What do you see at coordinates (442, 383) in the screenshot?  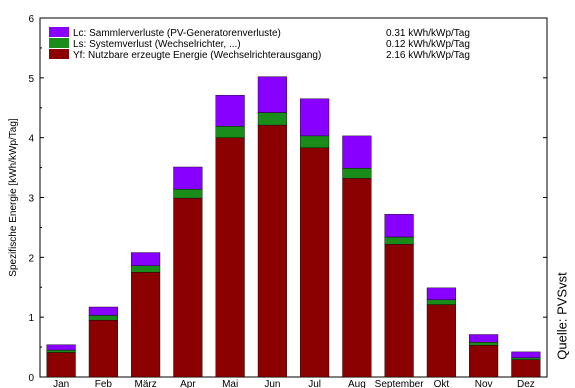 I see `x-tick-label: Okt` at bounding box center [442, 383].